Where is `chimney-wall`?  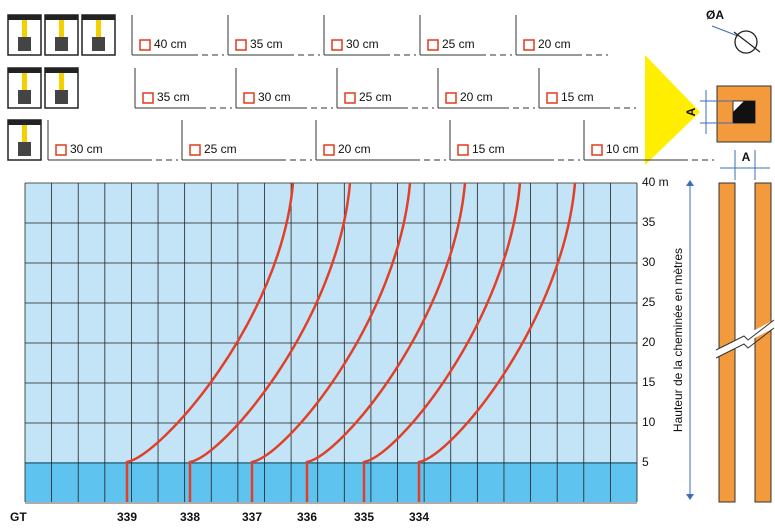
chimney-wall is located at coordinates (763, 342).